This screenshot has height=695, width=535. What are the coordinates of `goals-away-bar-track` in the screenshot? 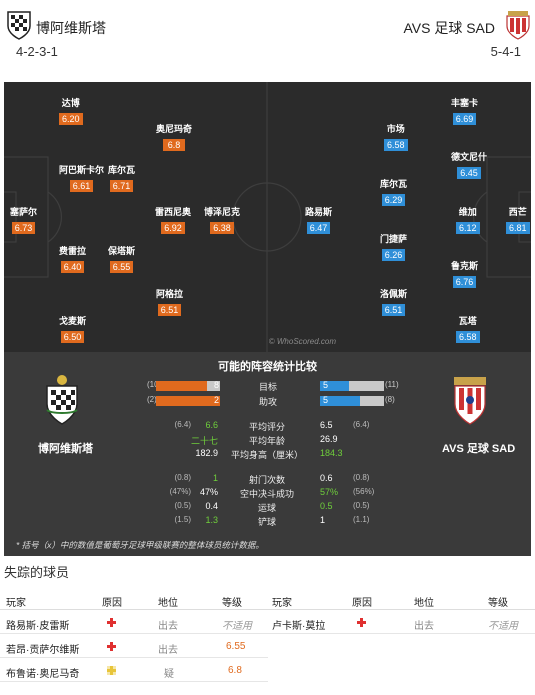 It's located at (352, 386).